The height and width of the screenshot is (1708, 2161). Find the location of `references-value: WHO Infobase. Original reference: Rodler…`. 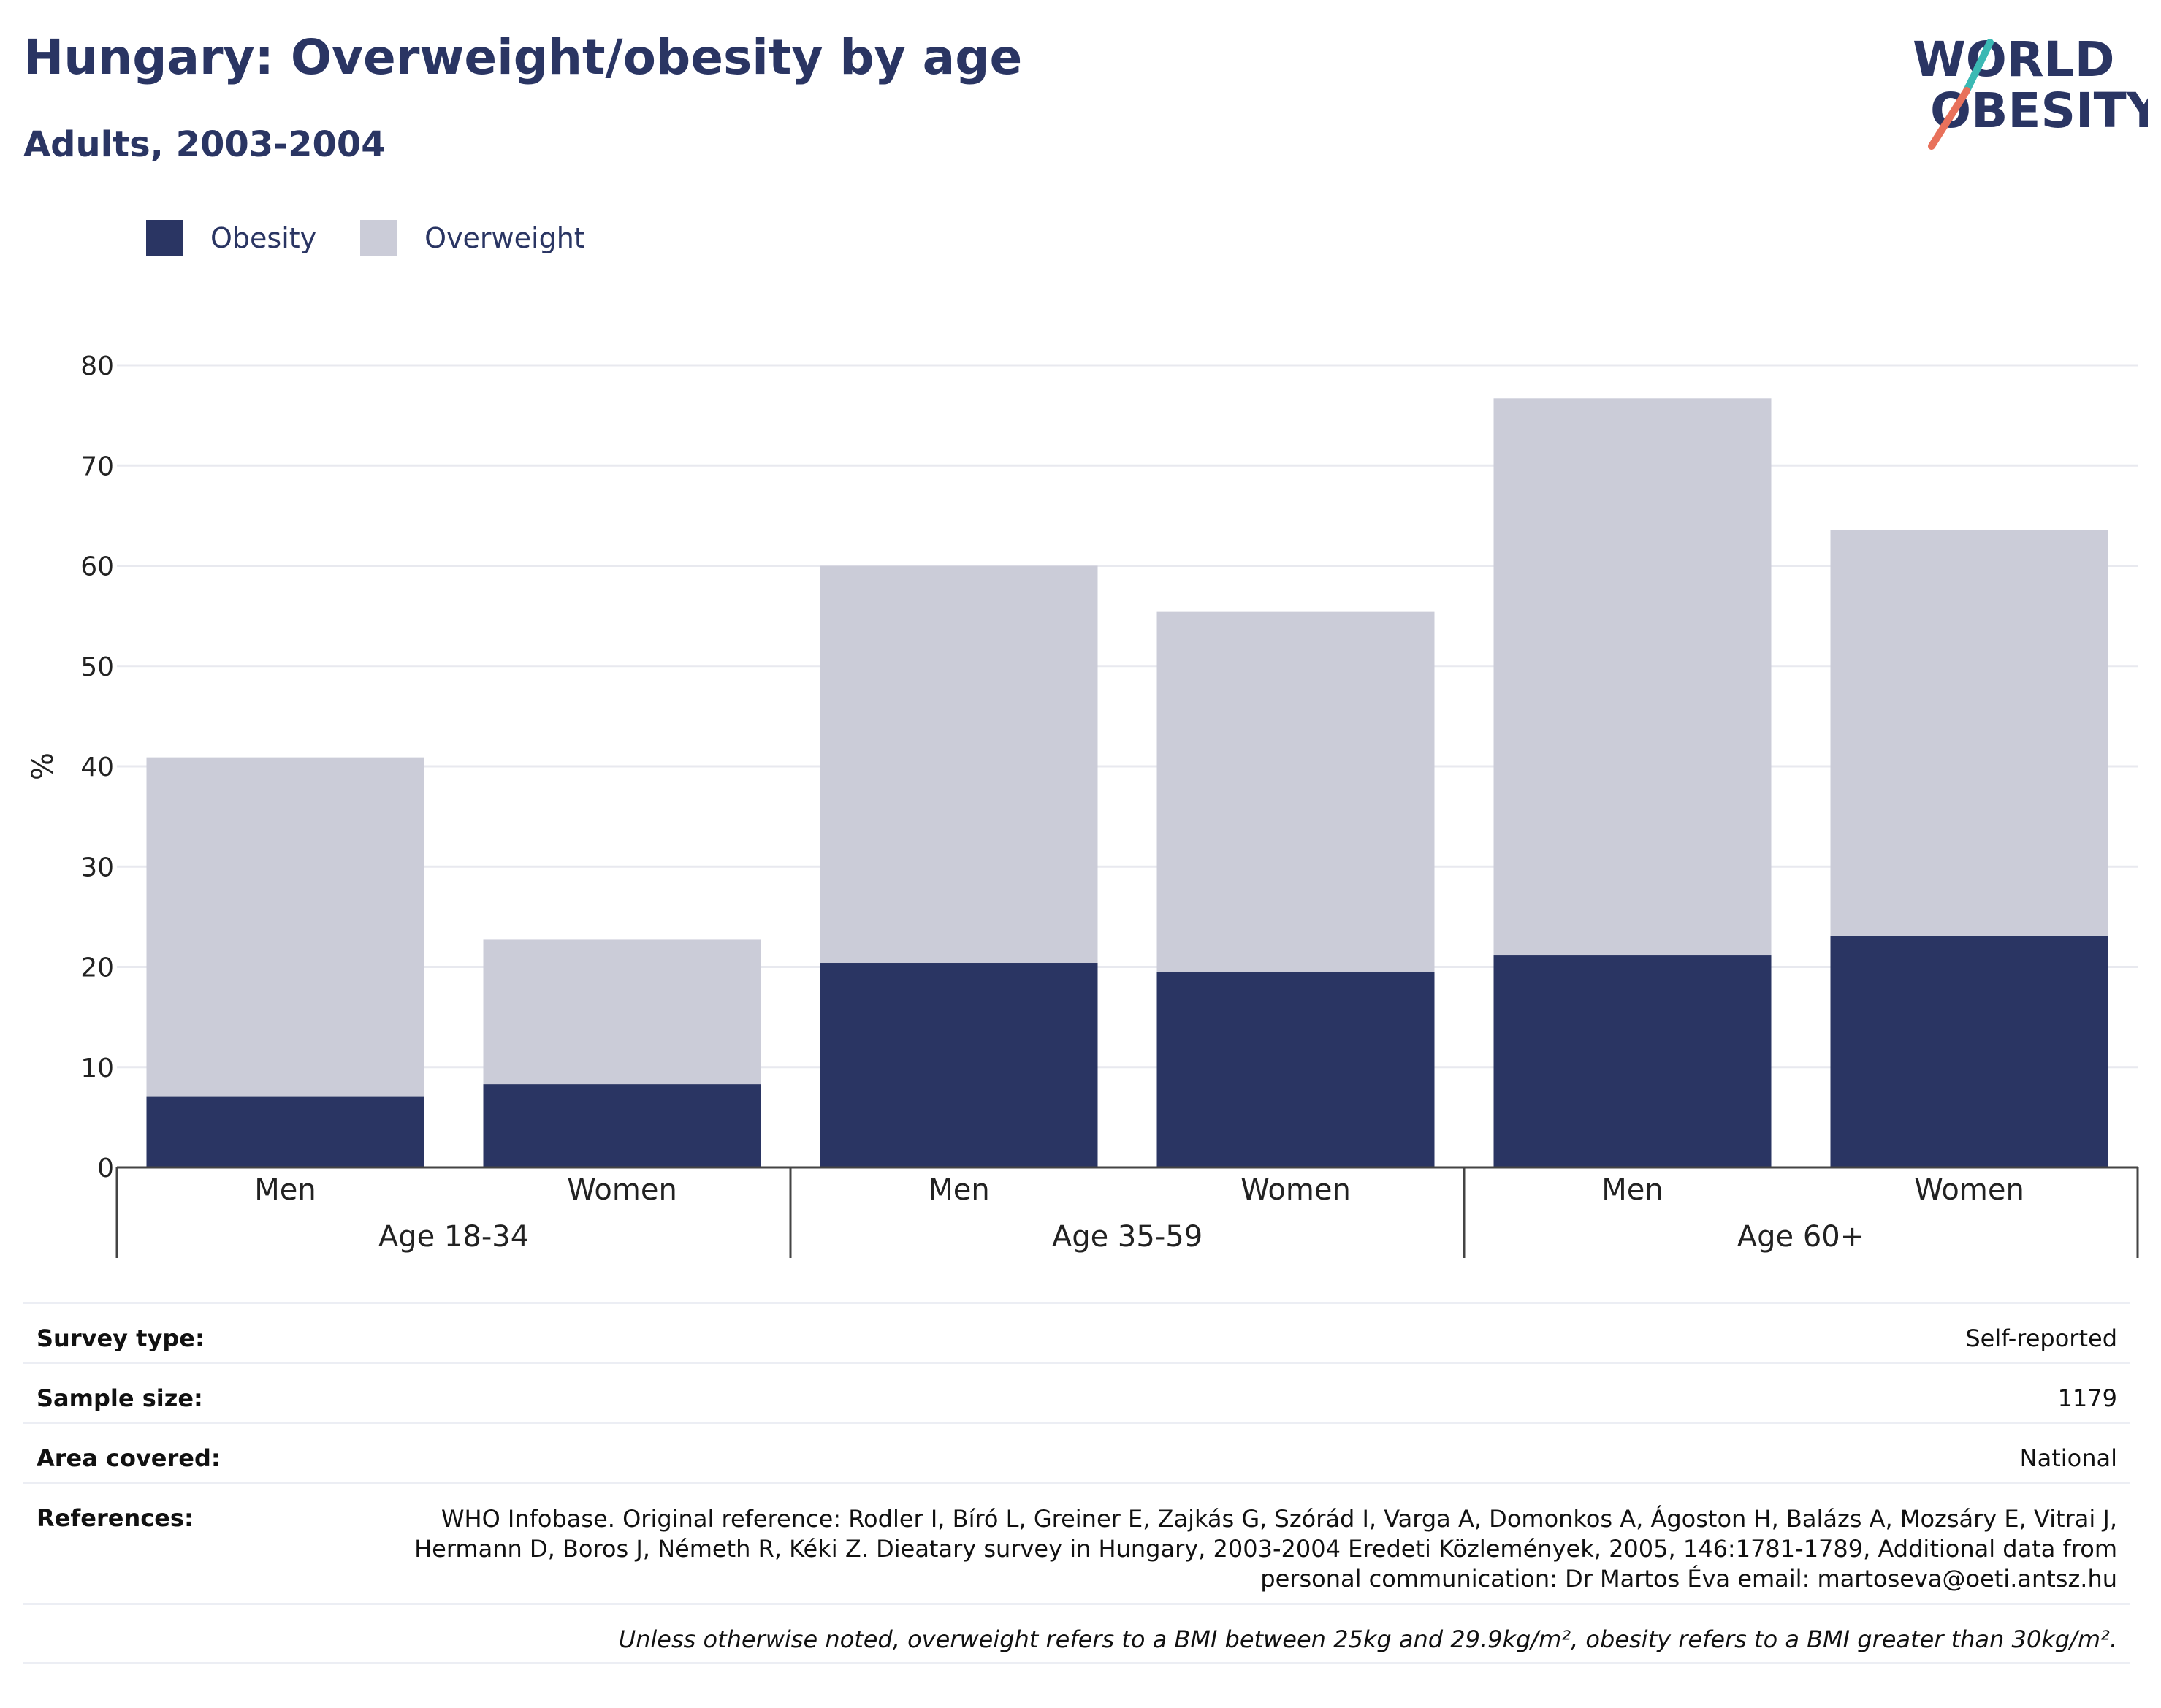

references-value: WHO Infobase. Original reference: Rodler… is located at coordinates (1265, 1549).